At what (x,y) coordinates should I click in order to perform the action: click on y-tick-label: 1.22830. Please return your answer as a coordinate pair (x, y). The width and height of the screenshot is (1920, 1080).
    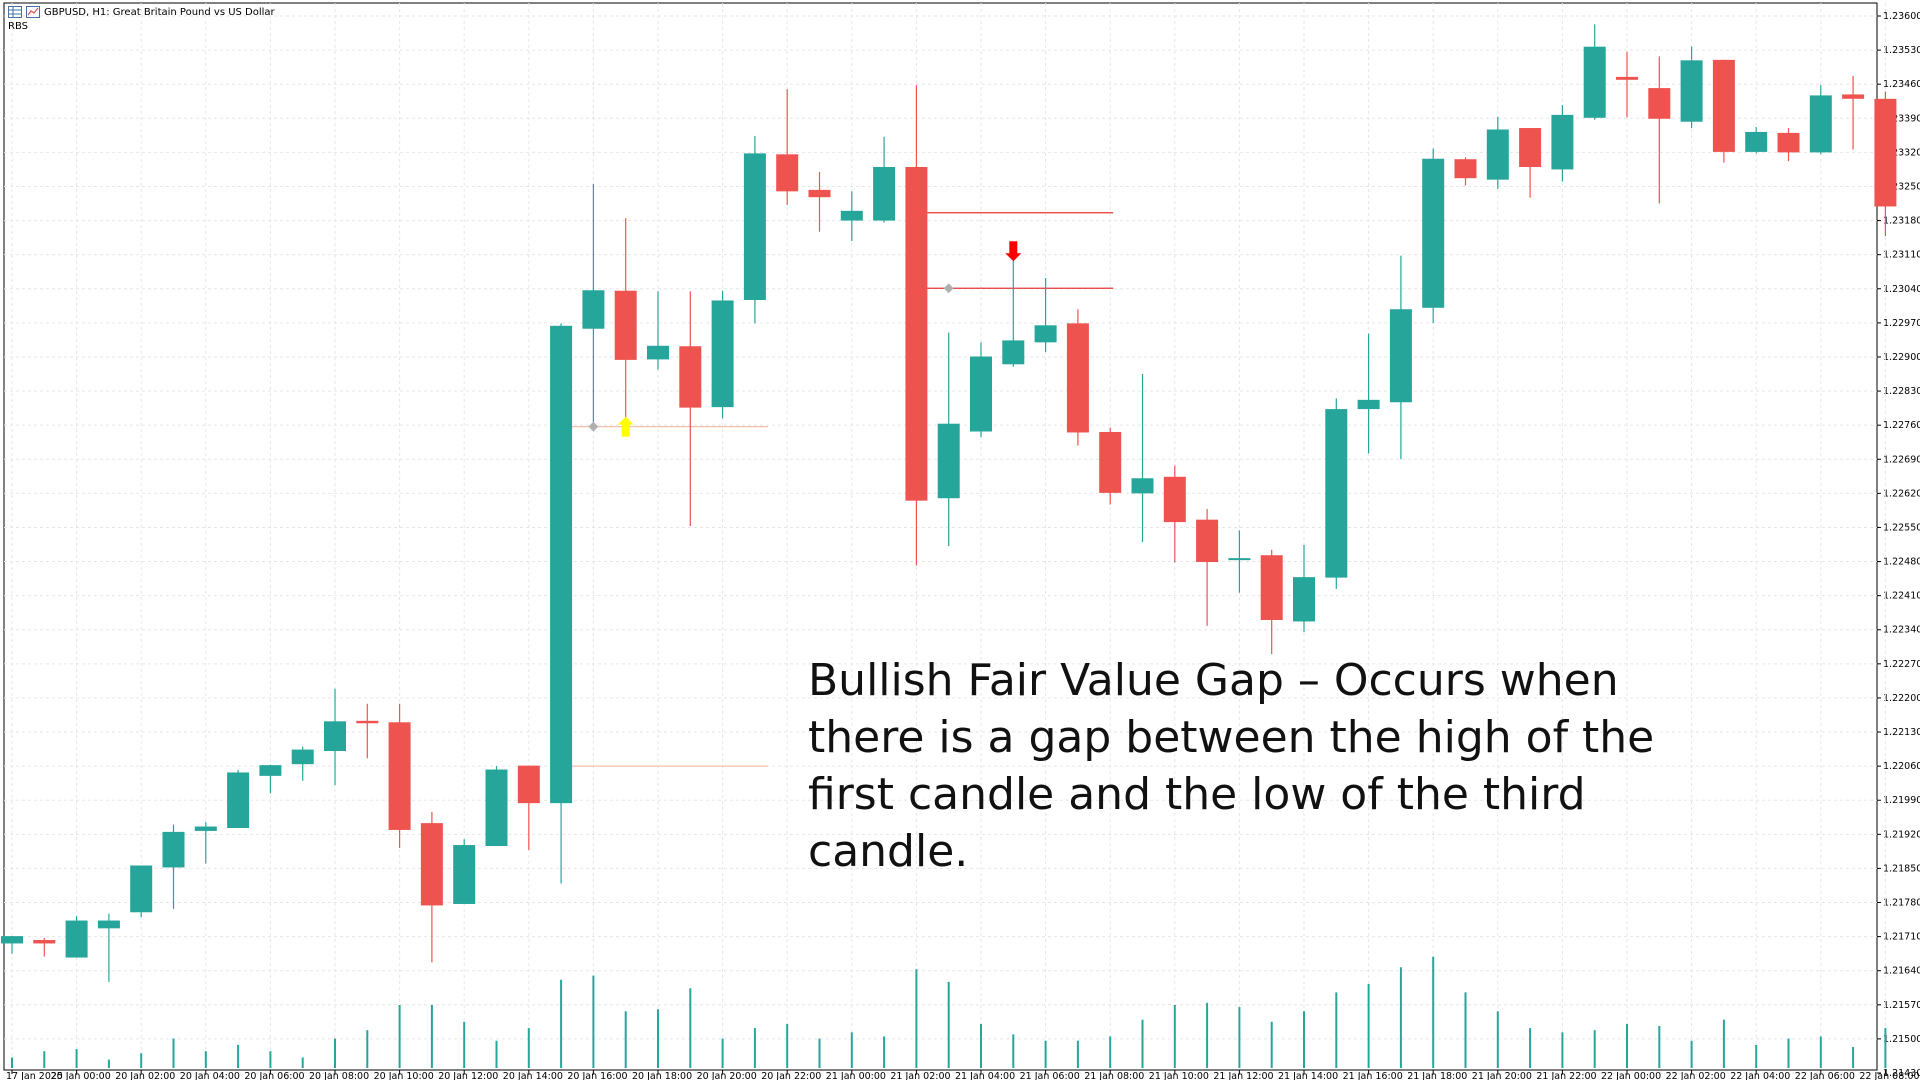
    Looking at the image, I should click on (1901, 391).